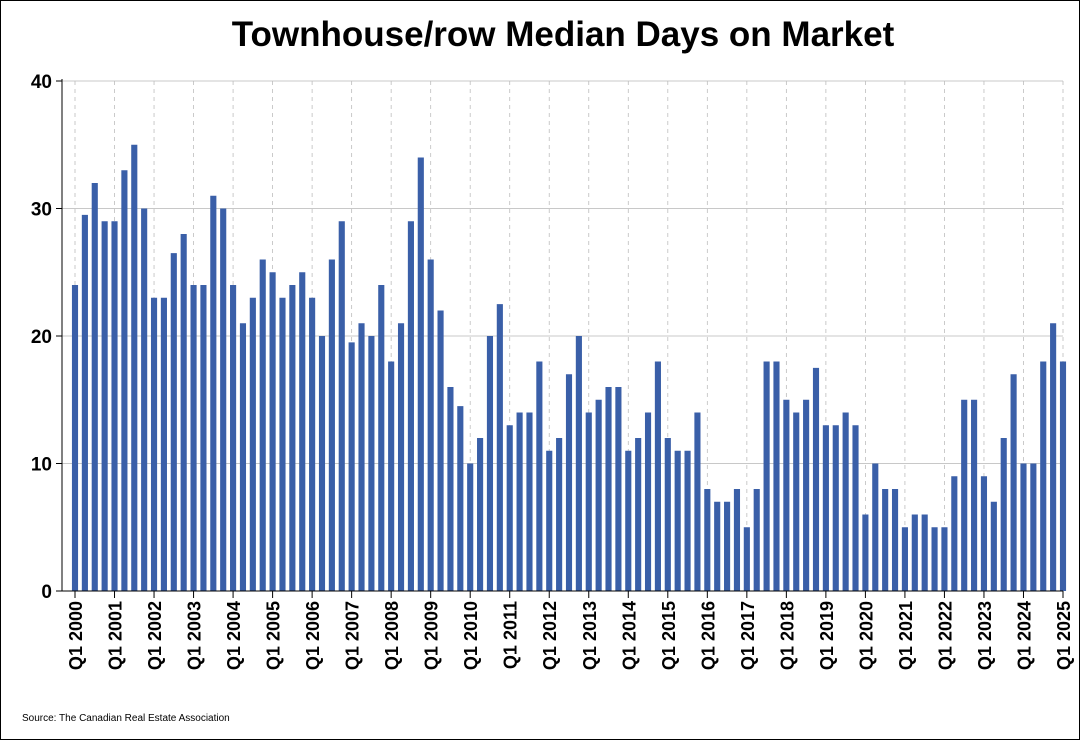  Describe the element at coordinates (748, 635) in the screenshot. I see `x-tick-label: Q1 2017` at that location.